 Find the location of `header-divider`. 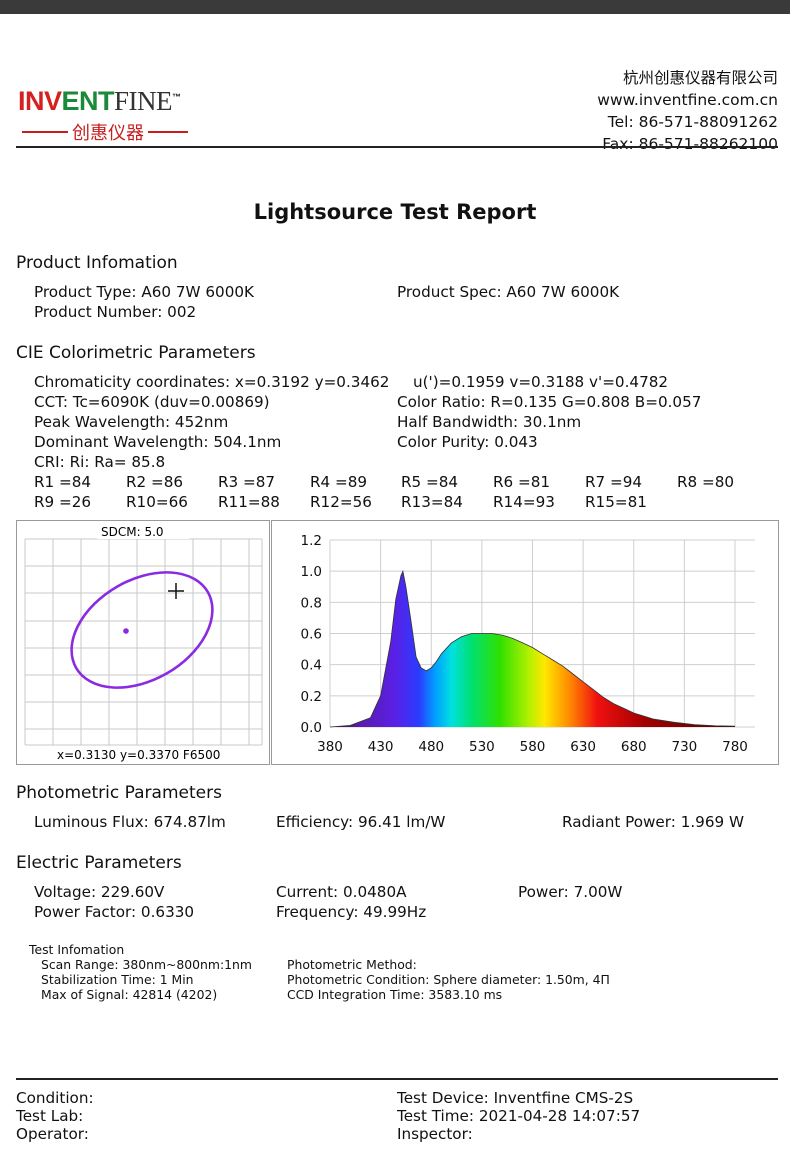

header-divider is located at coordinates (397, 147).